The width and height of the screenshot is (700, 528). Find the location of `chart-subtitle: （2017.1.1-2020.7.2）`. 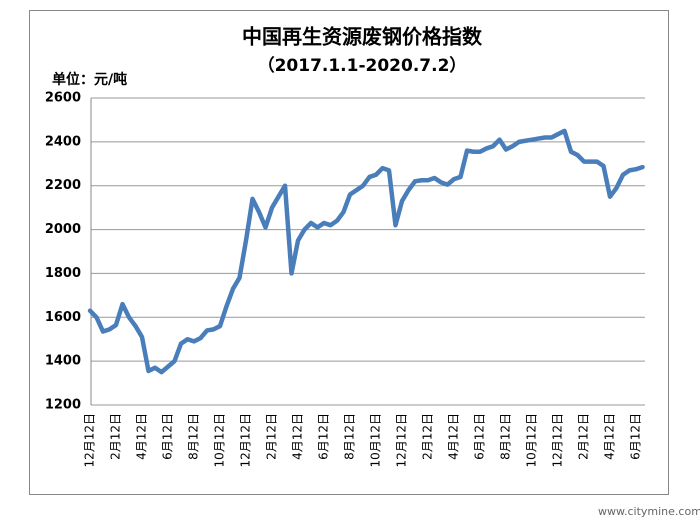

chart-subtitle: （2017.1.1-2020.7.2） is located at coordinates (362, 65).